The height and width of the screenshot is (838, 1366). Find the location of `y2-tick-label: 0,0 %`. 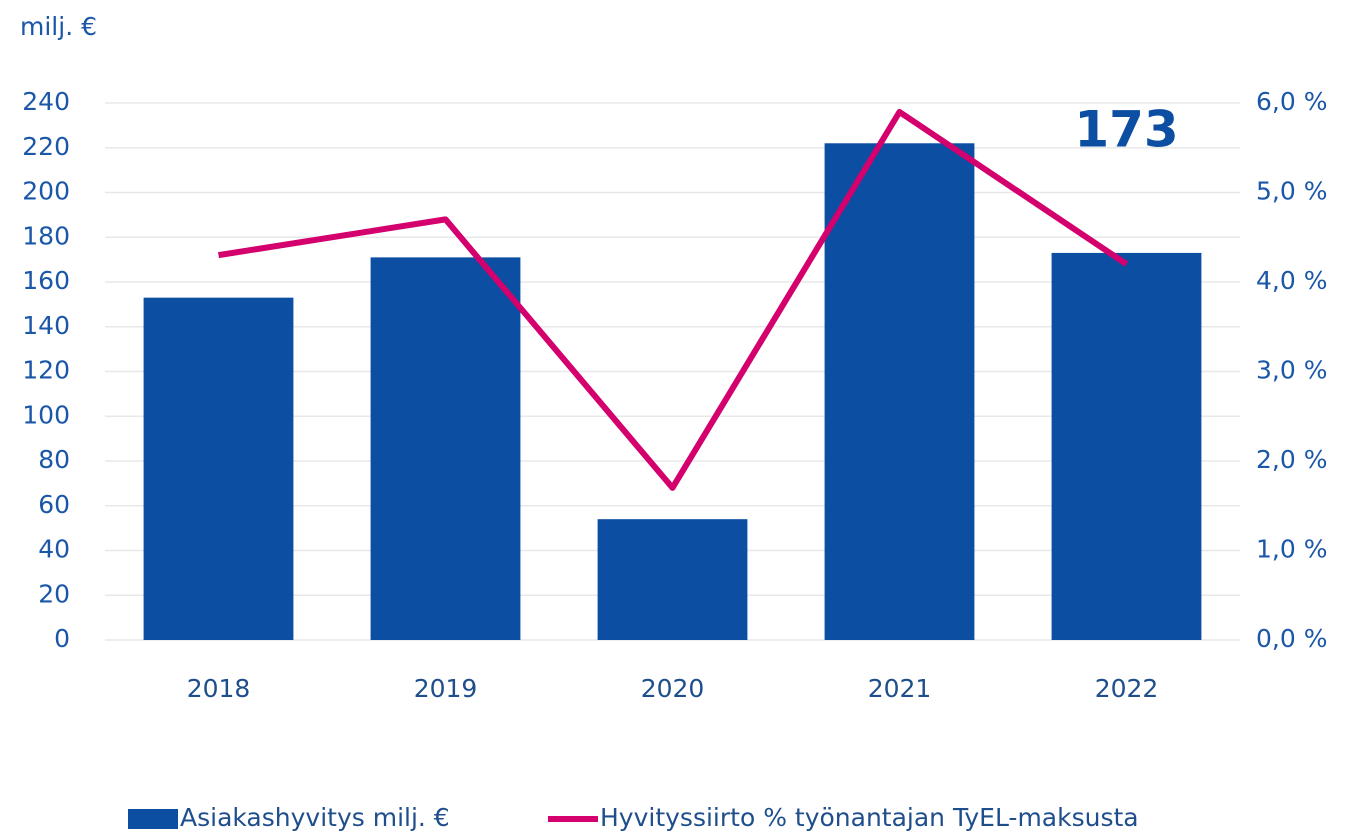

y2-tick-label: 0,0 % is located at coordinates (1291, 638).